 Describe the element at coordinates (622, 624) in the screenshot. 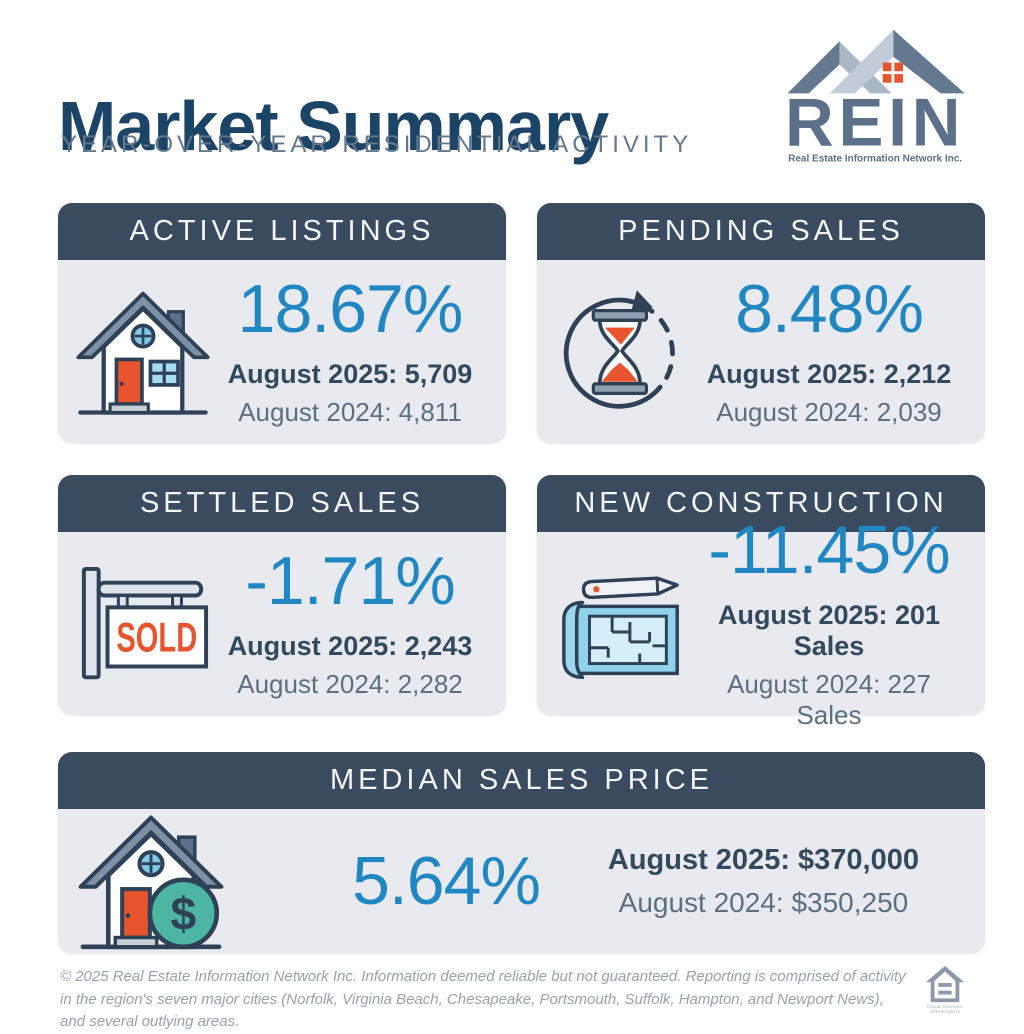

I see `blueprint-icon` at that location.